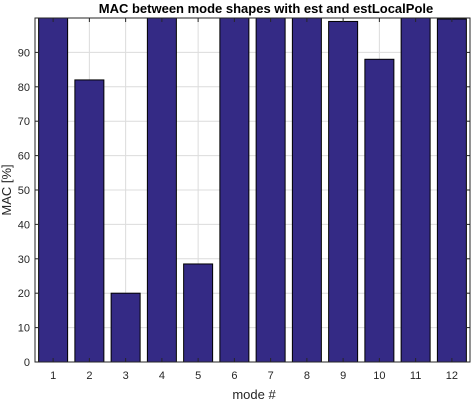 The height and width of the screenshot is (402, 473). I want to click on x-tick-labels: 1 2 3 4 5 6 7 8 9 10 11 12, so click(254, 376).